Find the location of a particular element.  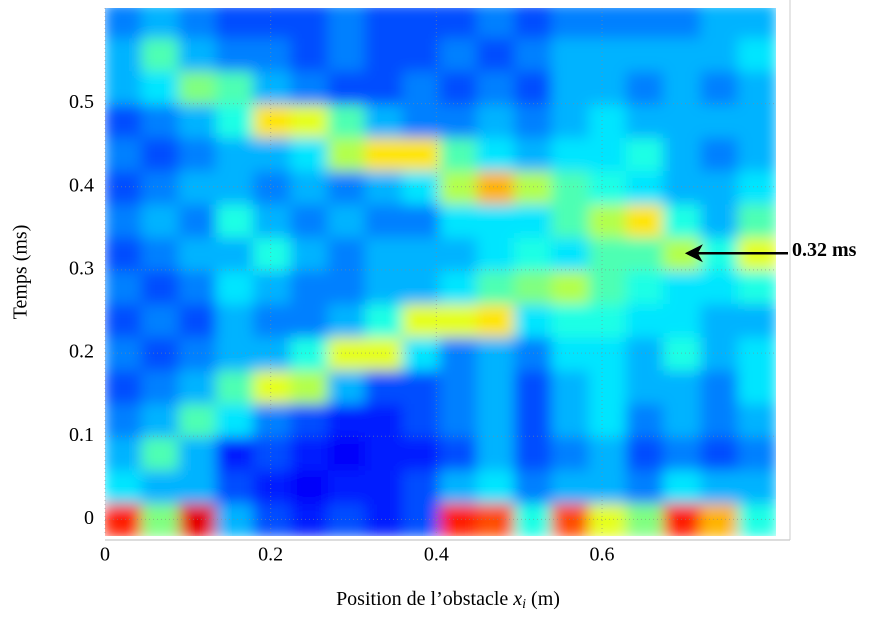

y-tick-label: 0 is located at coordinates (89, 518).